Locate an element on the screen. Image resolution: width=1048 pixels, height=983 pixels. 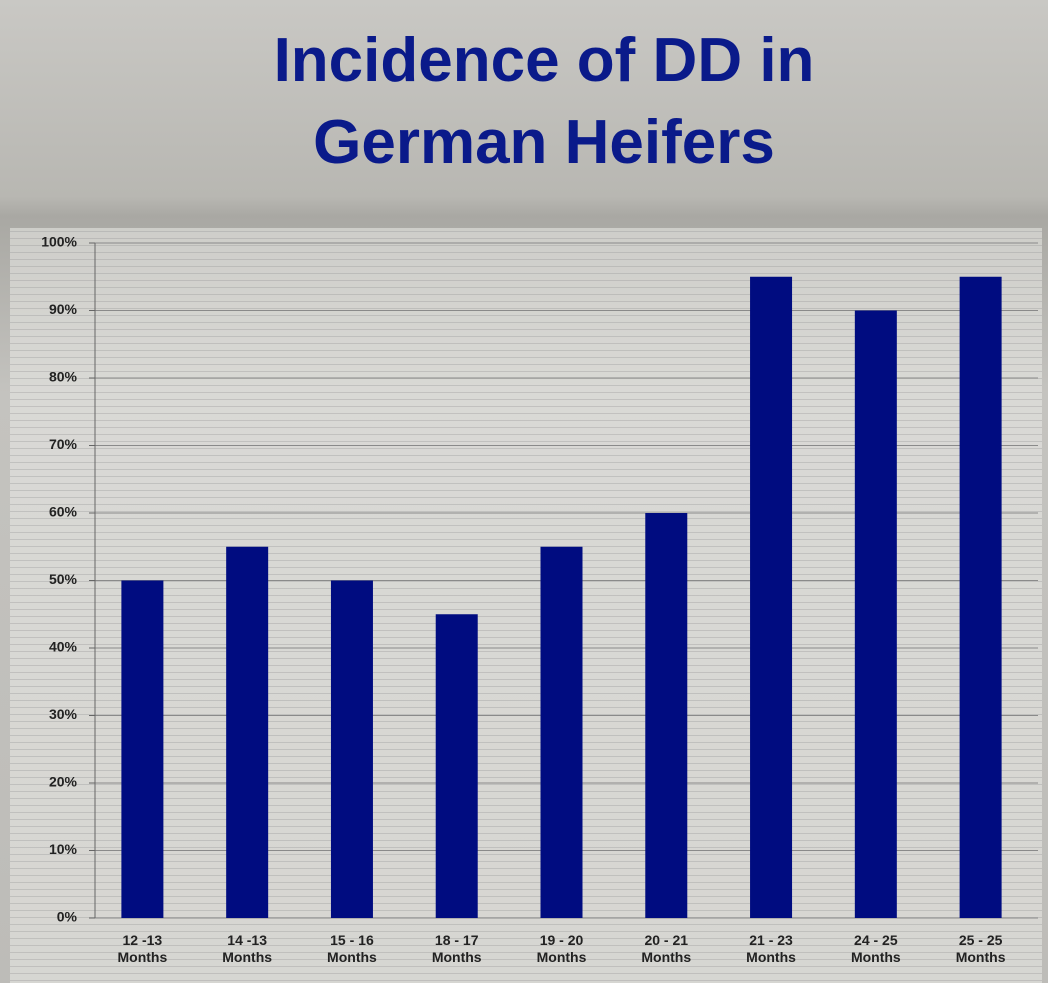
x-tick-label: 15 - 16 Months is located at coordinates (352, 948).